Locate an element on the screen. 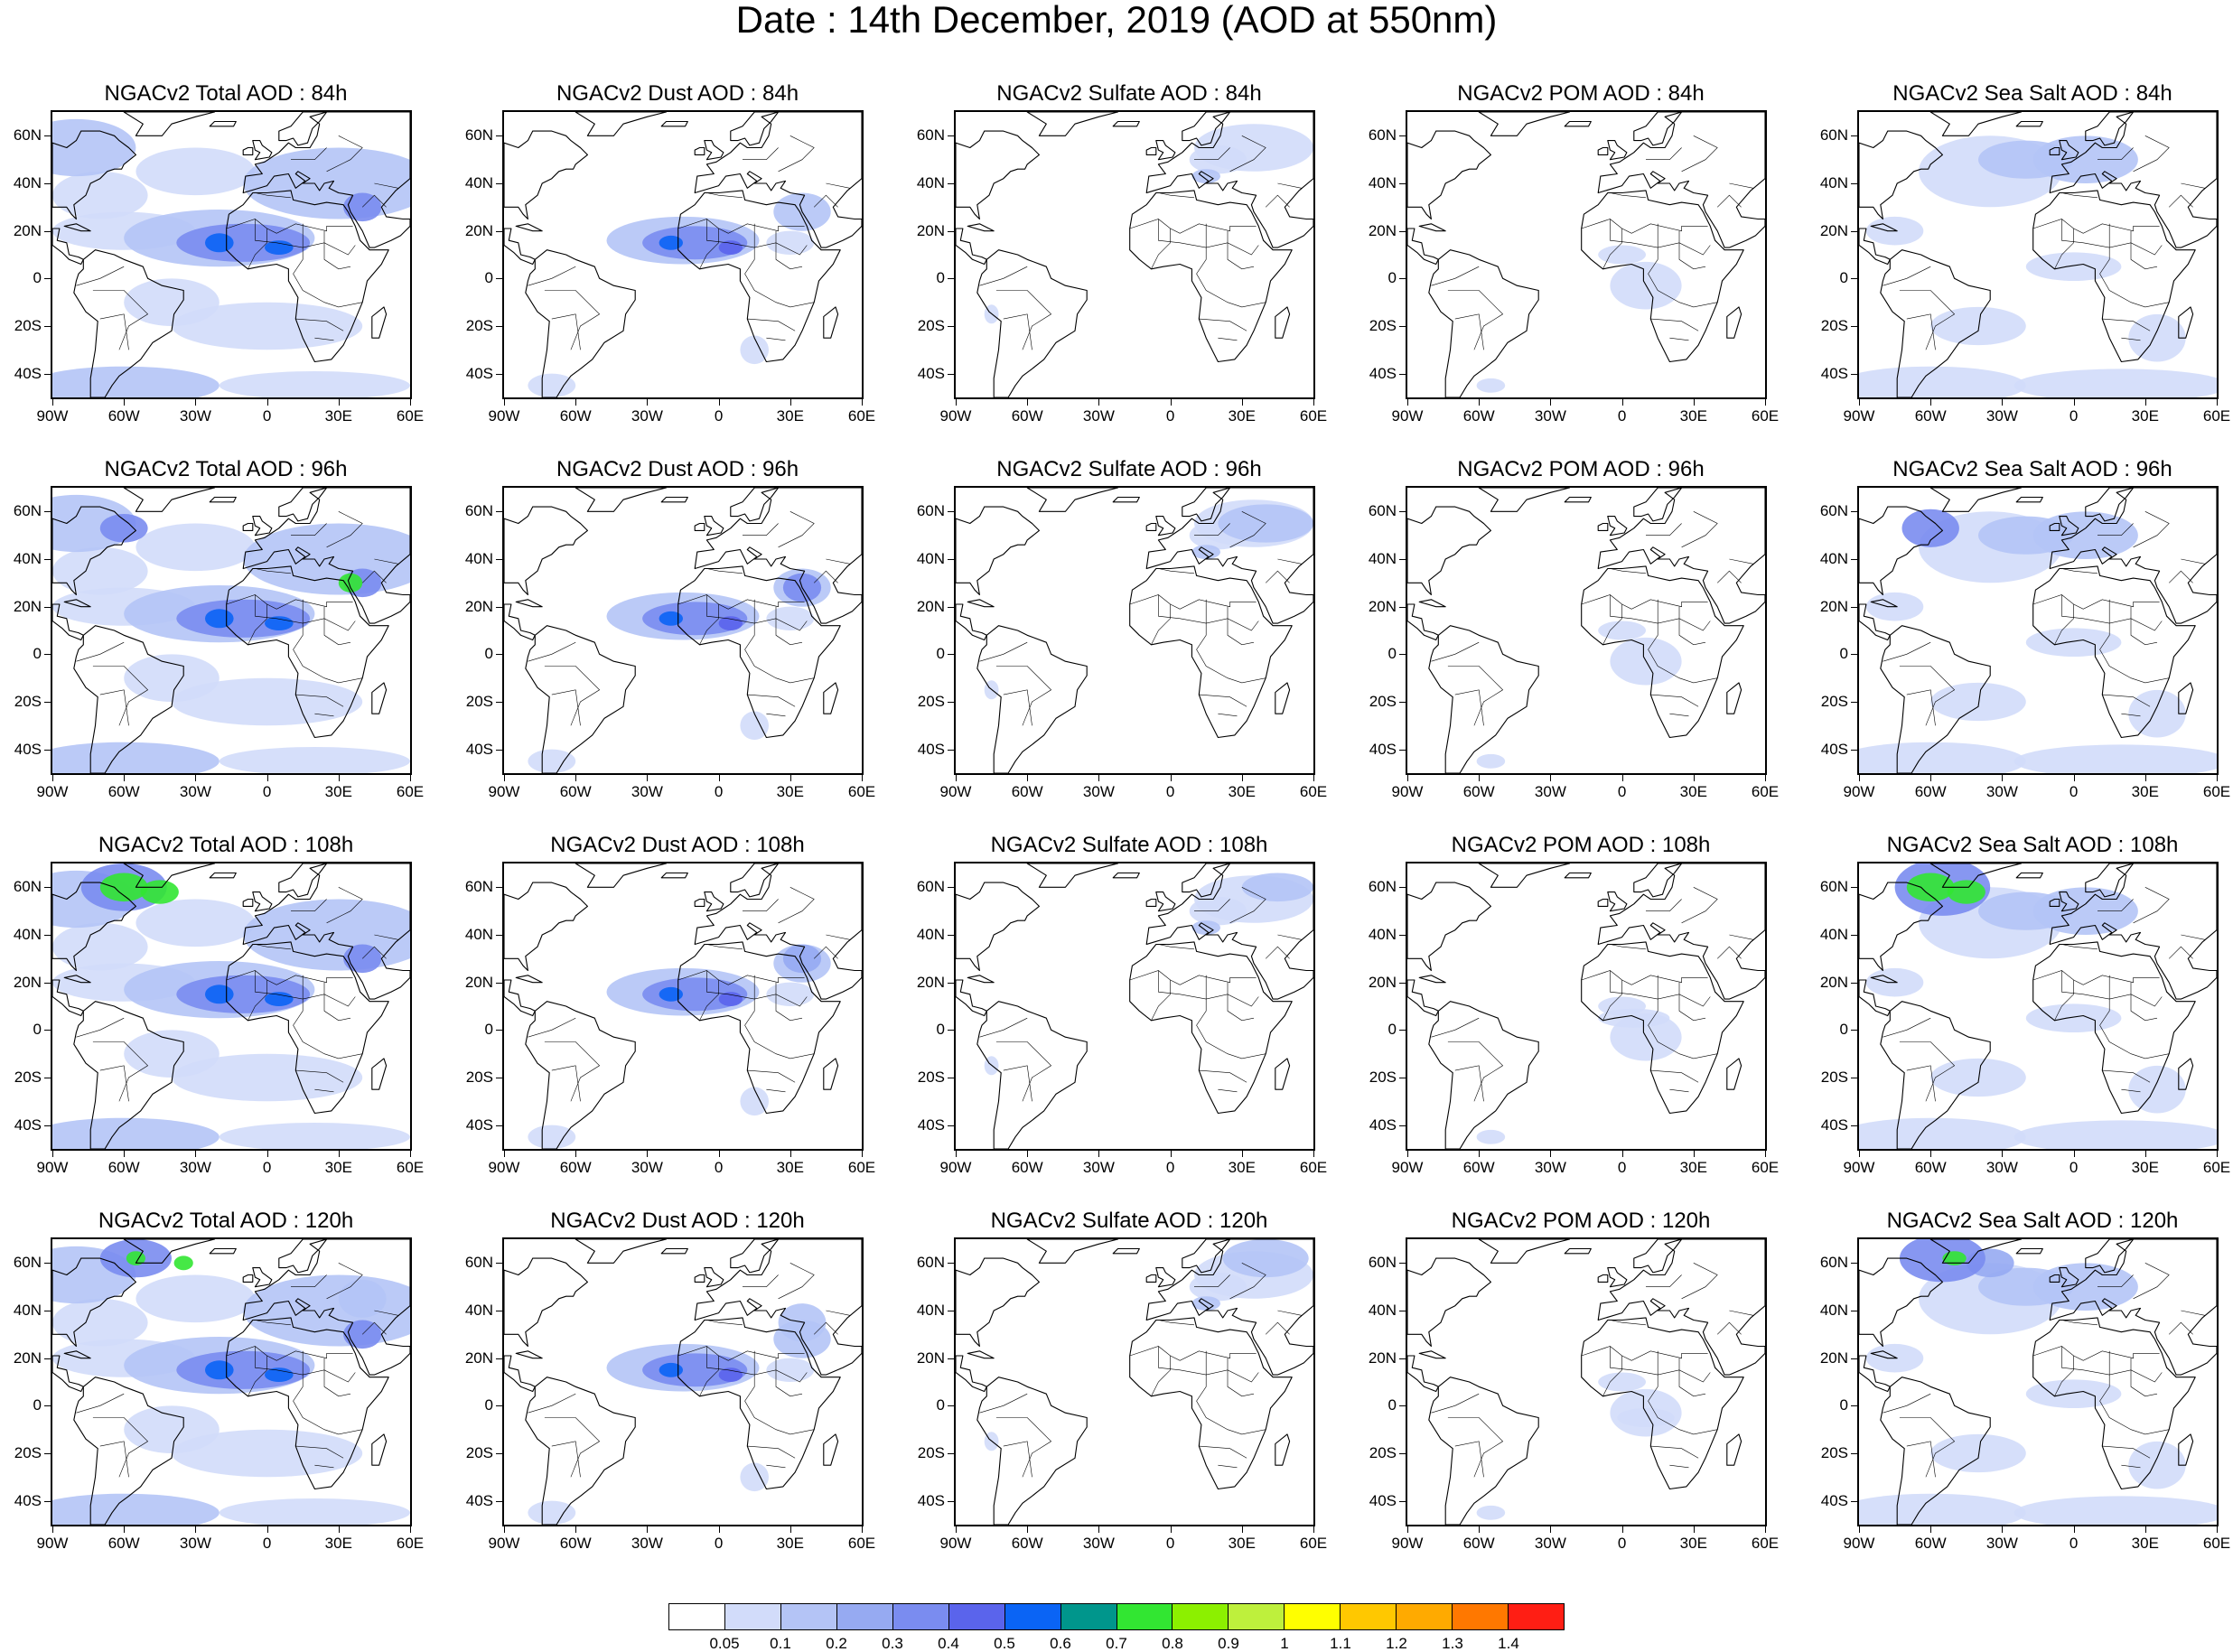 The width and height of the screenshot is (2233, 1652). lon-label: 30W is located at coordinates (647, 1543).